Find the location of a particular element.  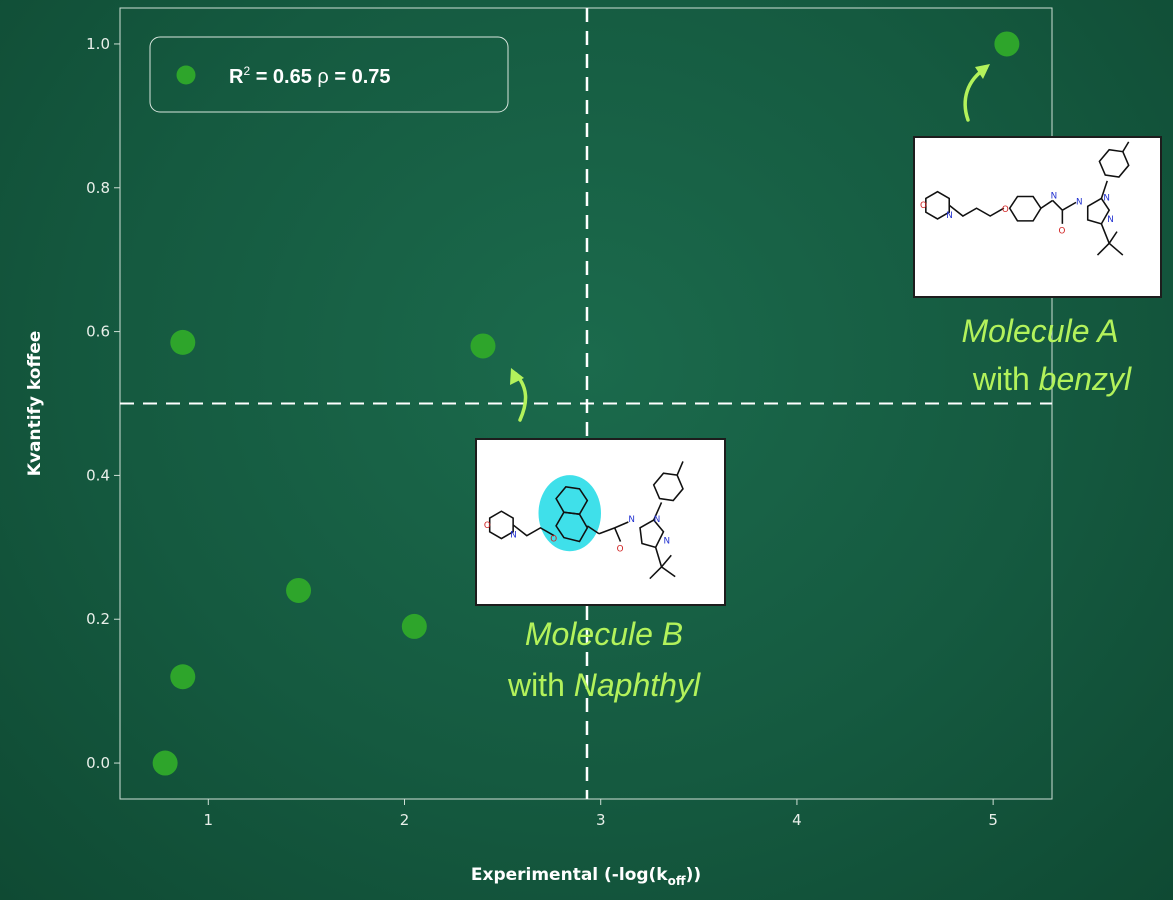

legend-label: R2 = 0.65 ρ = 0.75 is located at coordinates (310, 76).